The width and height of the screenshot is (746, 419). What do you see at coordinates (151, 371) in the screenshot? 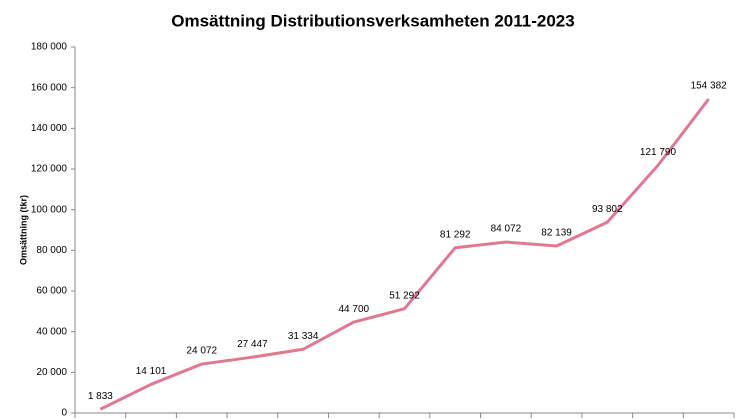
I see `data-label: 14 101` at bounding box center [151, 371].